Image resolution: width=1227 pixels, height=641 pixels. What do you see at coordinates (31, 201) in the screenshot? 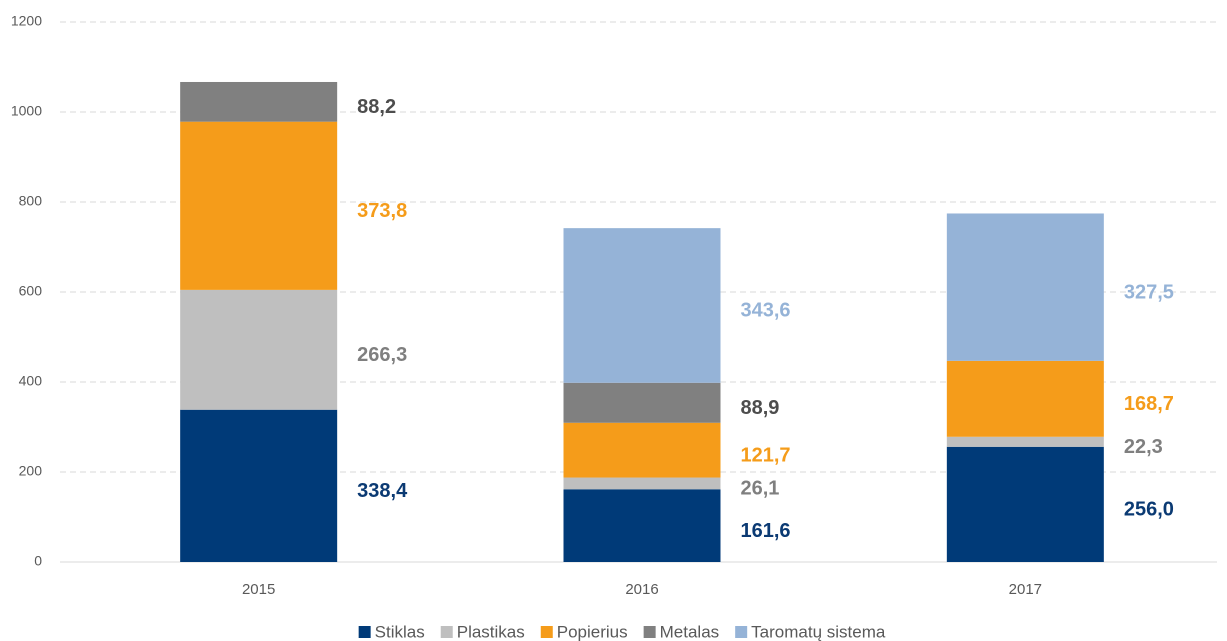
I see `y-tick-label: 800` at bounding box center [31, 201].